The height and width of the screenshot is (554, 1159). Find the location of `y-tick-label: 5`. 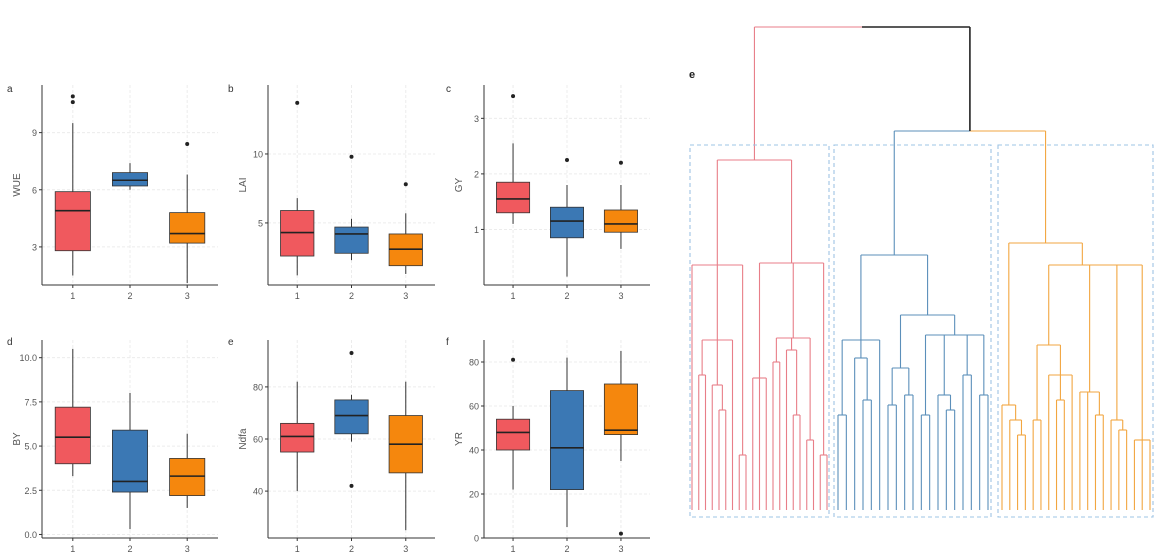

y-tick-label: 5 is located at coordinates (260, 223).